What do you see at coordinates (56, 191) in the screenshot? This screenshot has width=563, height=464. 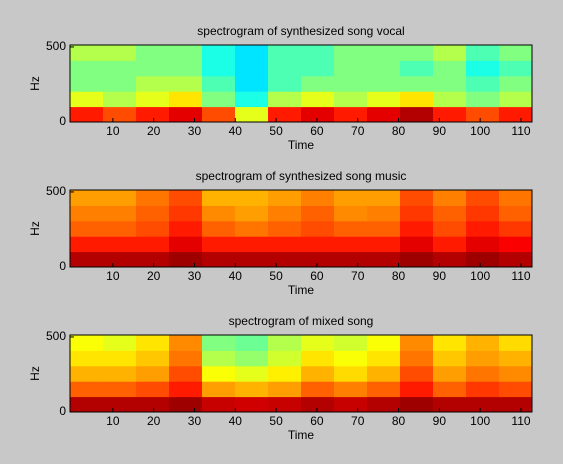 I see `y-tick-label: 500` at bounding box center [56, 191].